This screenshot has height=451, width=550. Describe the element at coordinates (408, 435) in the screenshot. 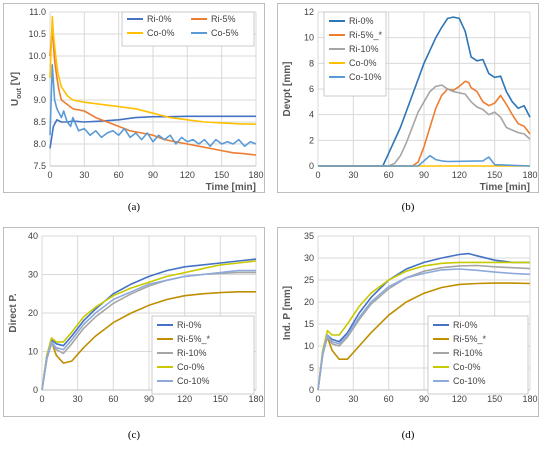

I see `caption-d: (d)` at that location.